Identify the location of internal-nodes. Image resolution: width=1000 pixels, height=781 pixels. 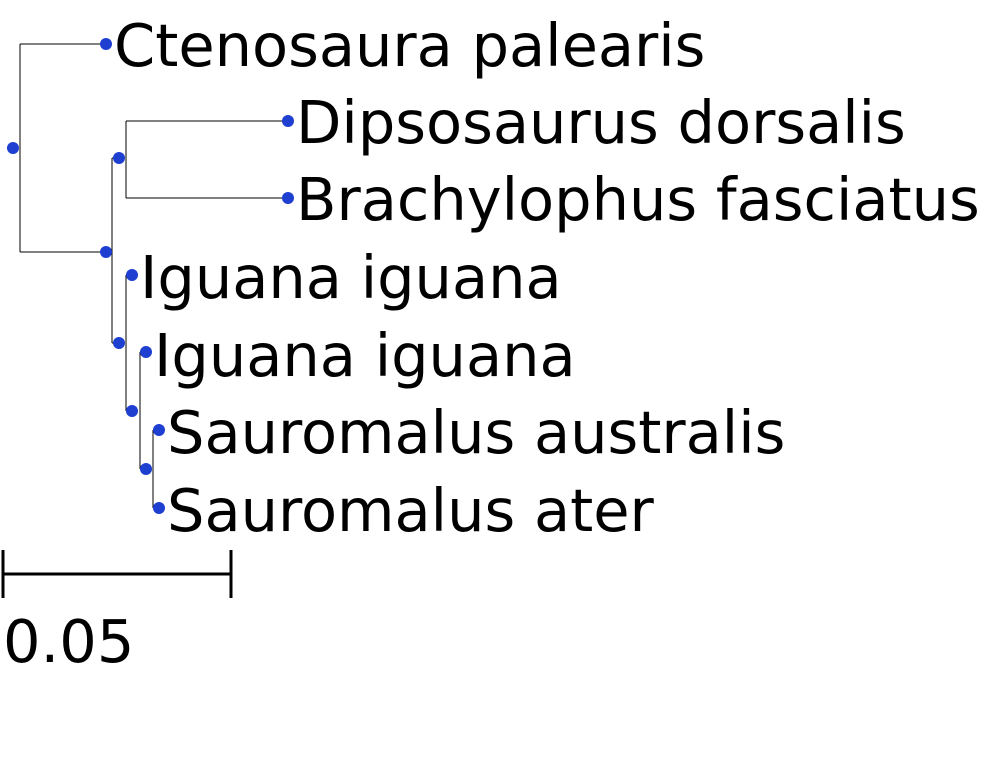
(79, 308).